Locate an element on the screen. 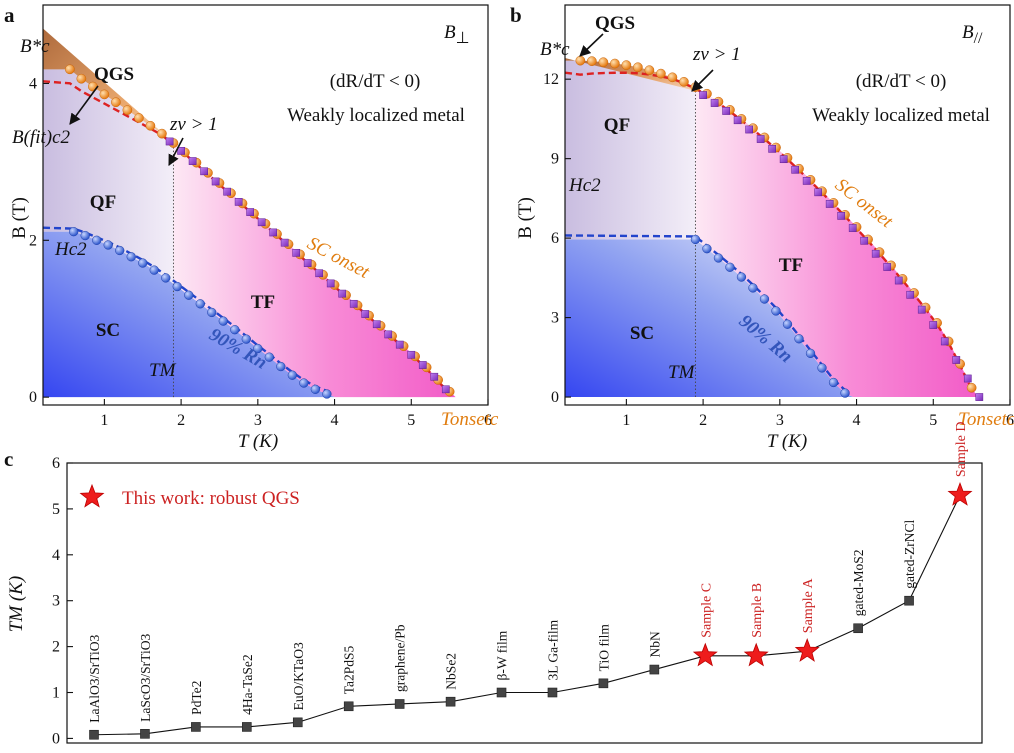 This screenshot has width=1014, height=753. panel-a-x-ticks: 1 2 3 4 5 6 is located at coordinates (296, 414).